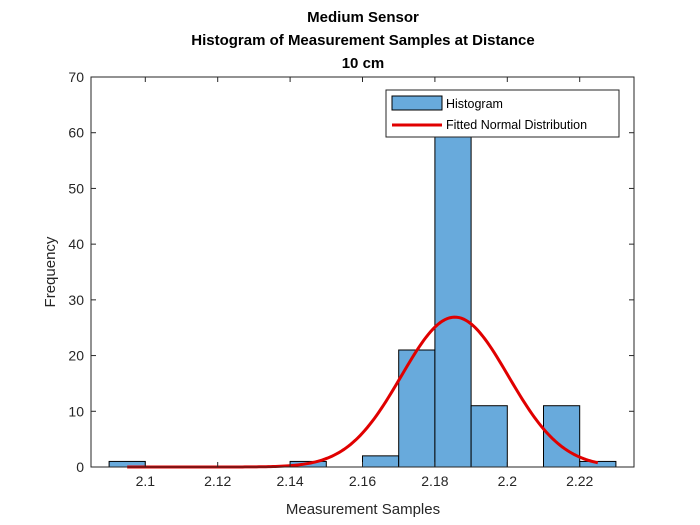 The width and height of the screenshot is (700, 525). Describe the element at coordinates (80, 467) in the screenshot. I see `y-tick-label: 0` at that location.